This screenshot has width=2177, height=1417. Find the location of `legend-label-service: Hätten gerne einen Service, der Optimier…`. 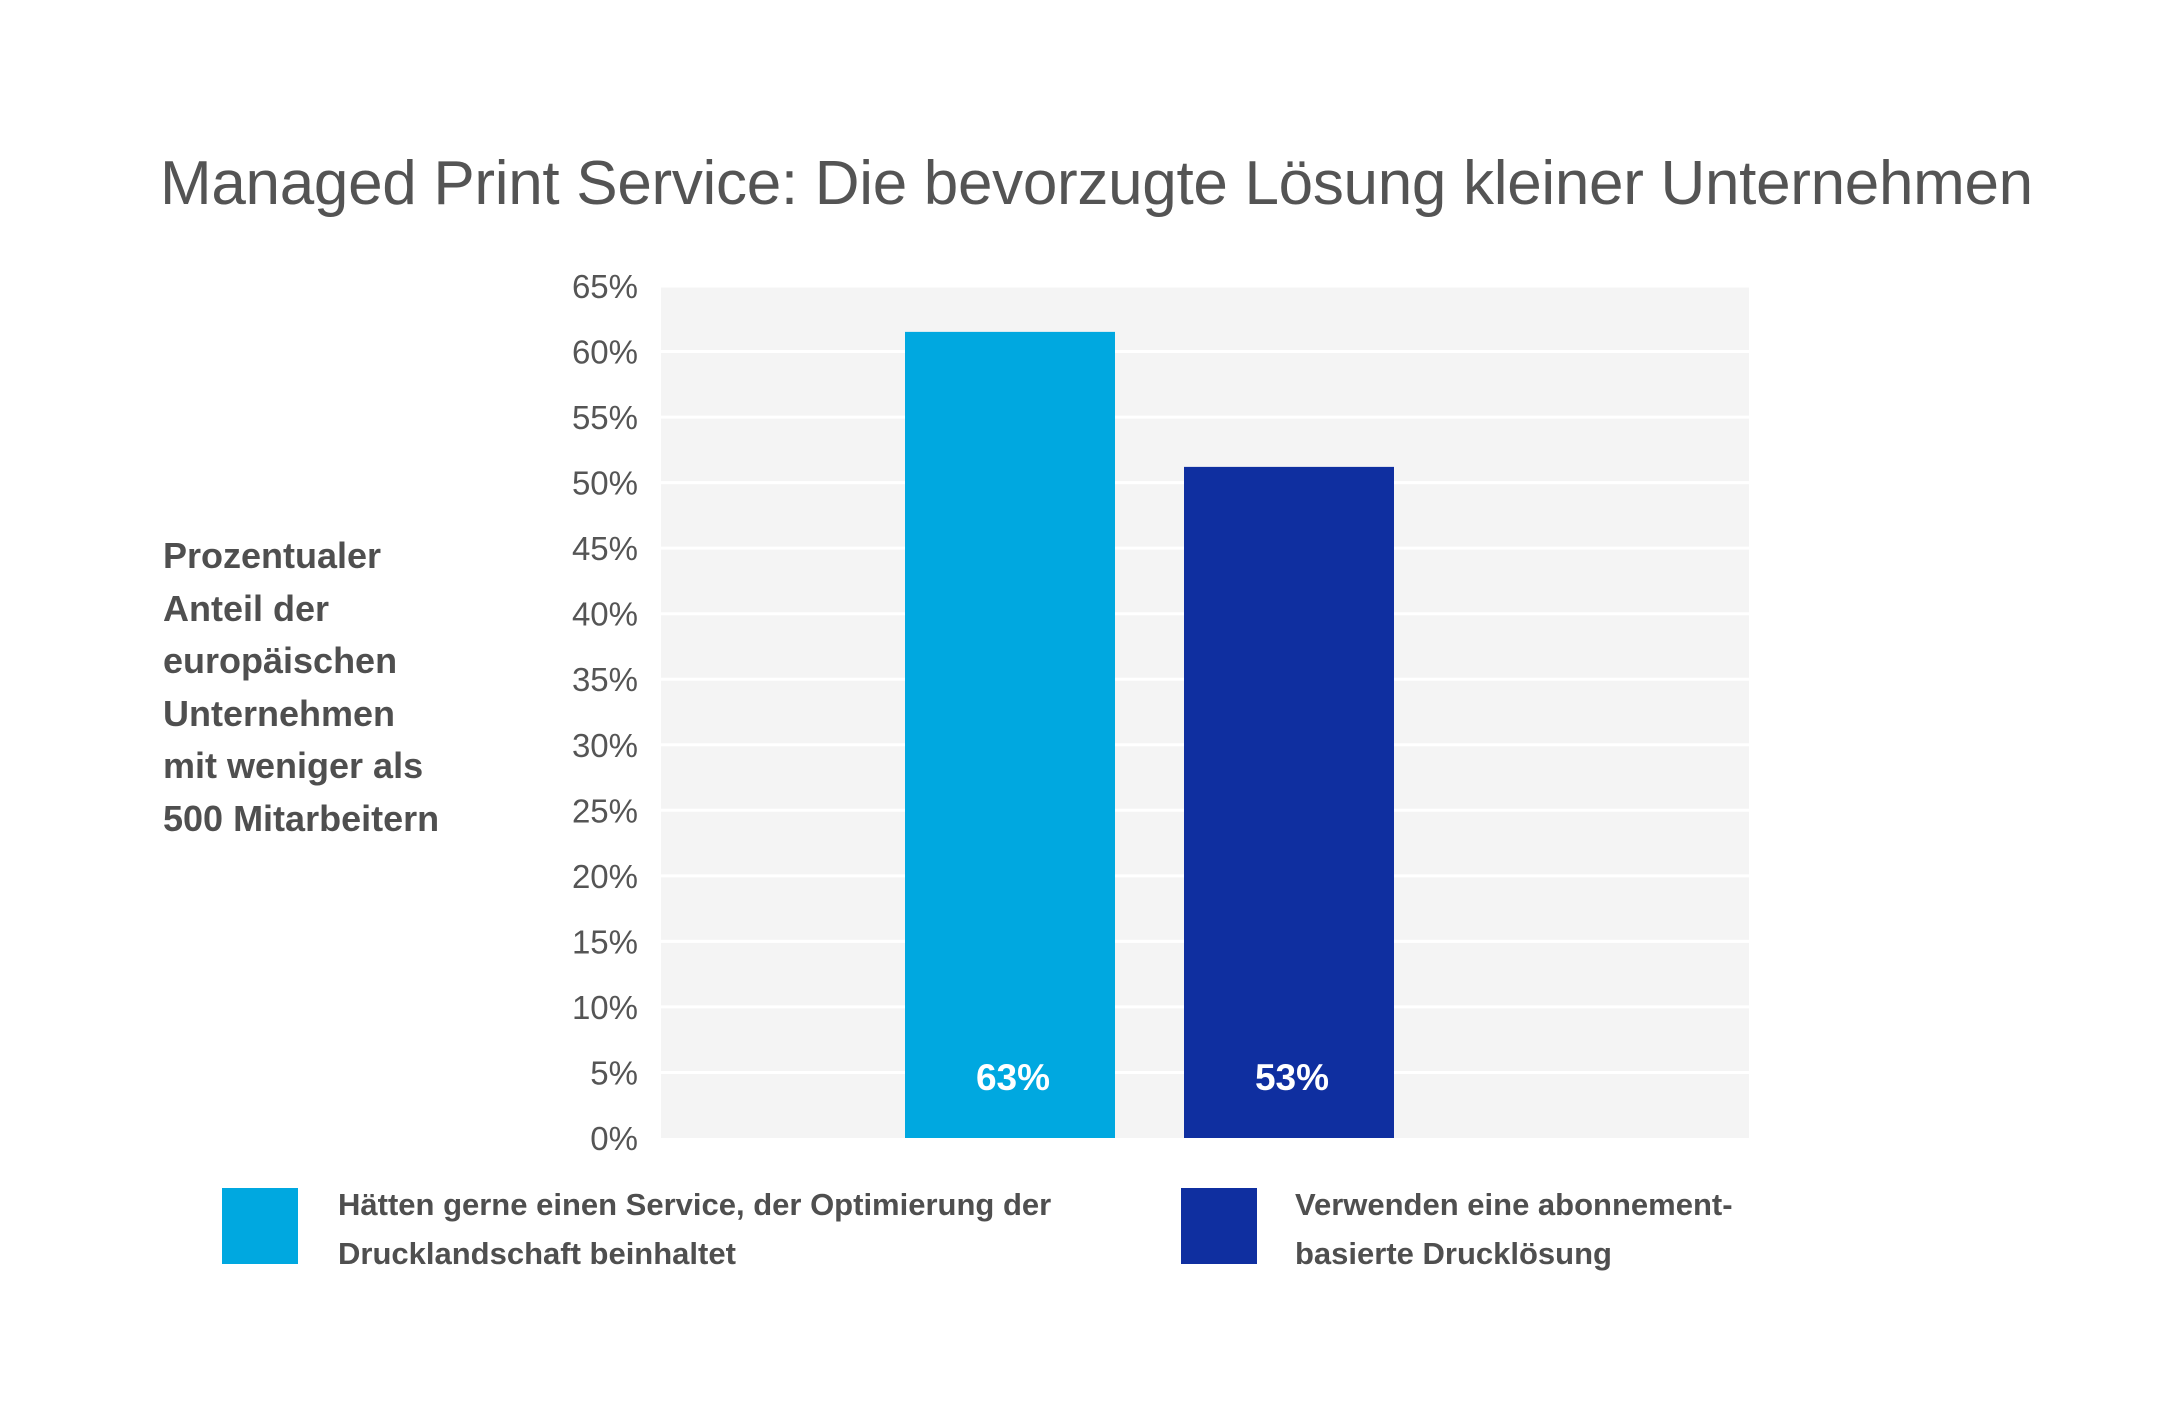

legend-label-service: Hätten gerne einen Service, der Optimier… is located at coordinates (694, 1229).